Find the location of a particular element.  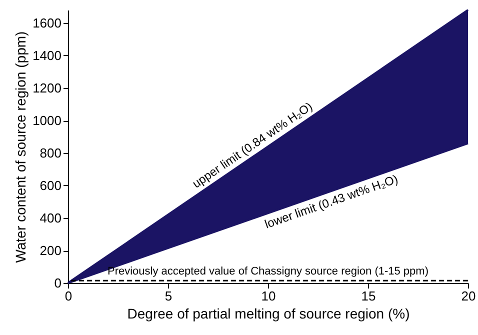

y-tick-label: 600 is located at coordinates (51, 185).